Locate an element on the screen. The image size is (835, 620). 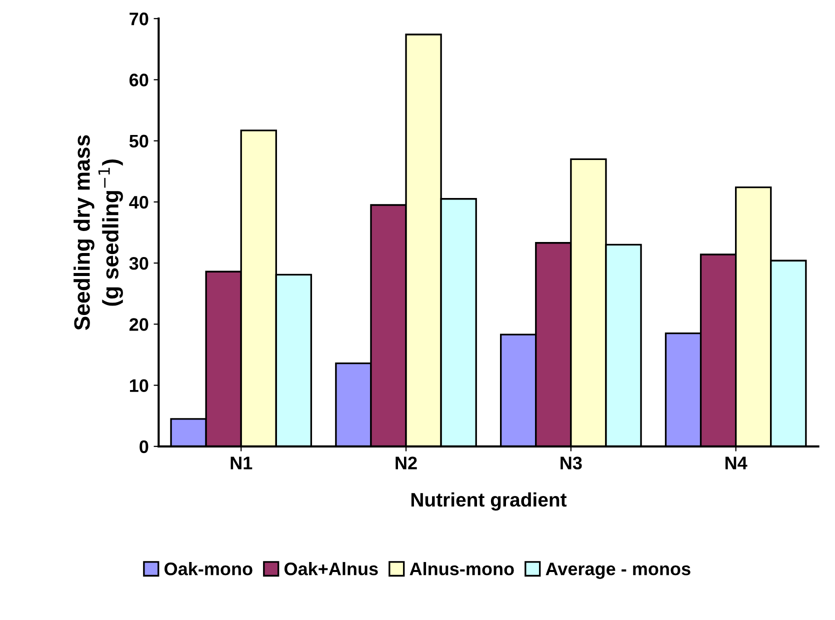
legend-label: Average - monos is located at coordinates (618, 570).